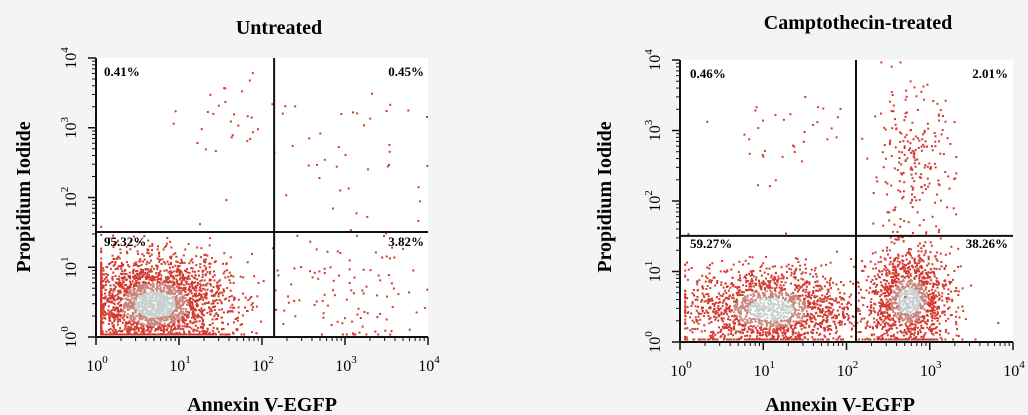 The height and width of the screenshot is (415, 1028). Describe the element at coordinates (406, 241) in the screenshot. I see `quadrant-label-lower-right: 3.82%` at that location.